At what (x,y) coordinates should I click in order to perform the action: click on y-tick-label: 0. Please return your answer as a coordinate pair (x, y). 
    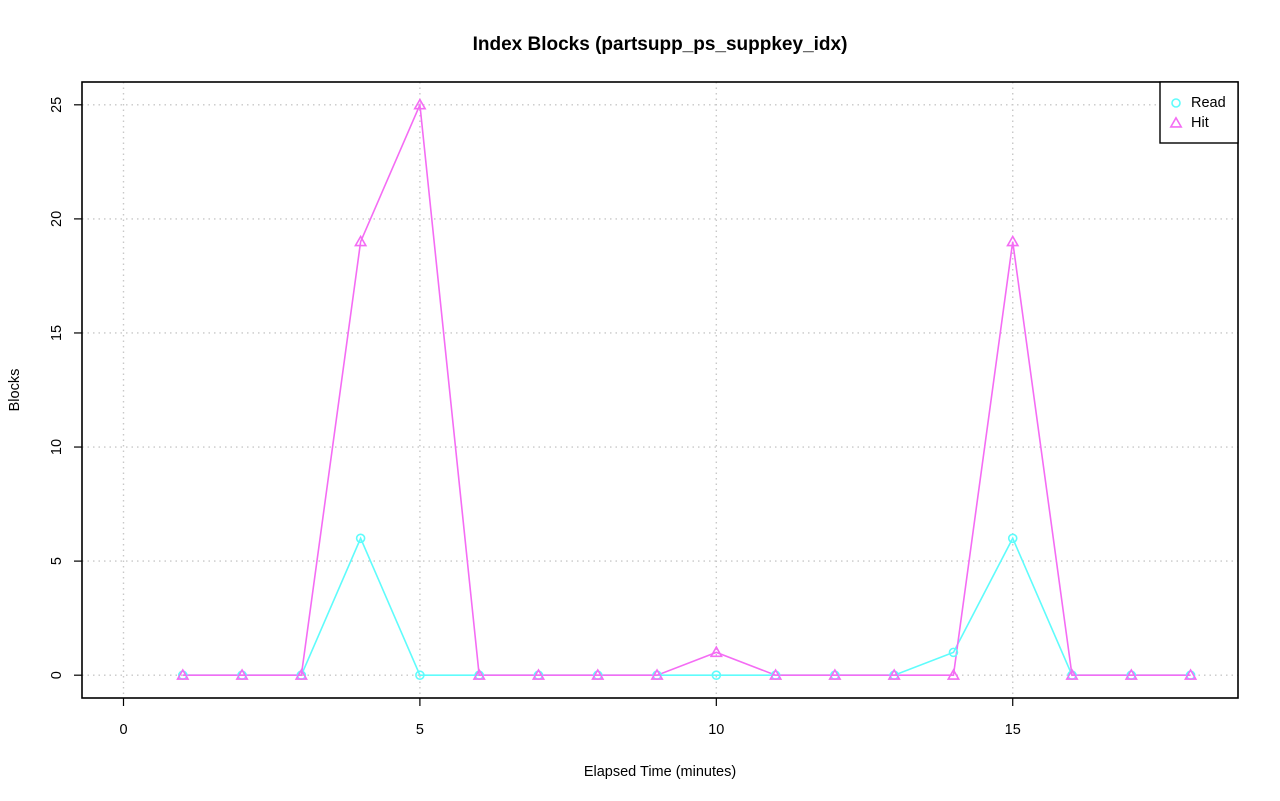
    Looking at the image, I should click on (57, 675).